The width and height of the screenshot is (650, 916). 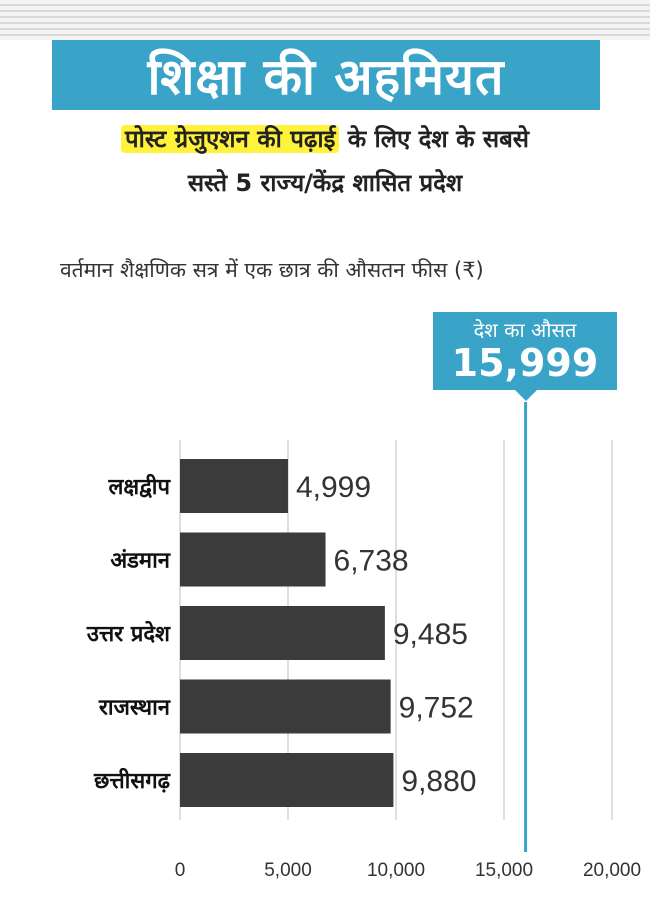 What do you see at coordinates (180, 870) in the screenshot?
I see `x-tick-label: 0` at bounding box center [180, 870].